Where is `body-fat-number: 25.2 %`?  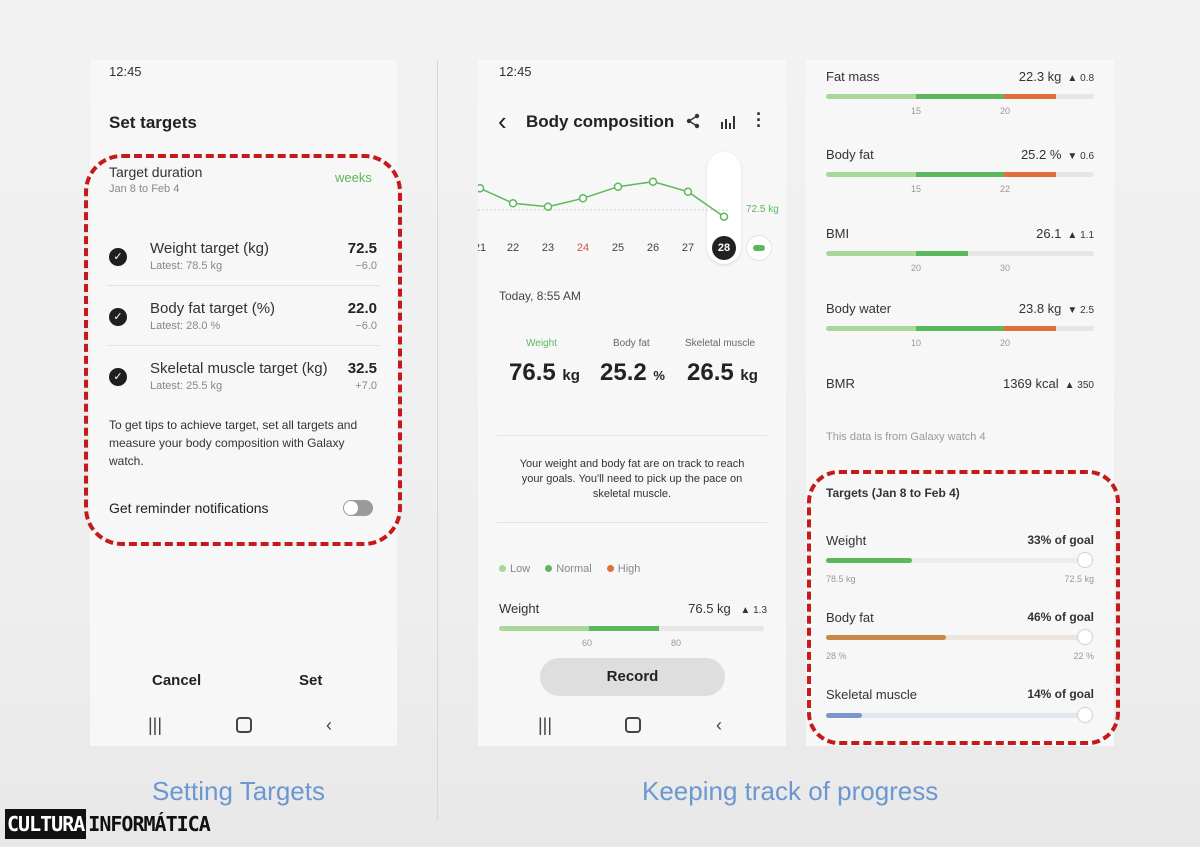 body-fat-number: 25.2 % is located at coordinates (1041, 154).